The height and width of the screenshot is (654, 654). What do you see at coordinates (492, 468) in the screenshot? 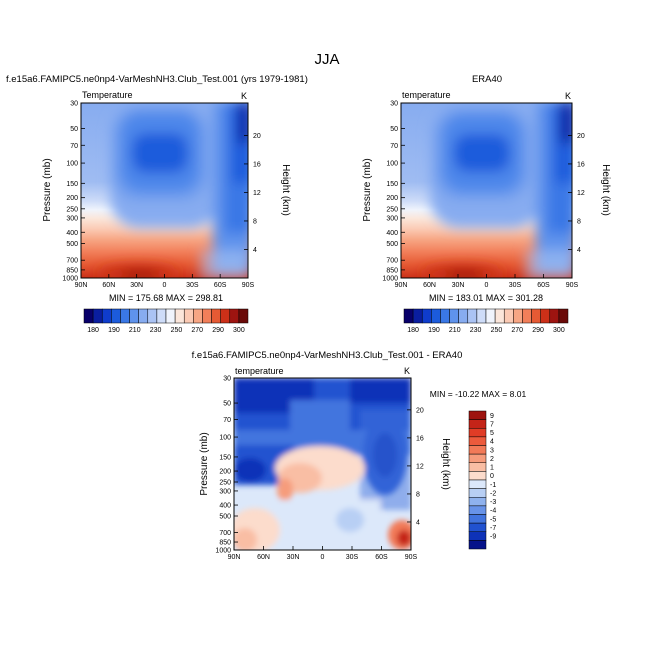
I see `colorbar-label: 1` at bounding box center [492, 468].